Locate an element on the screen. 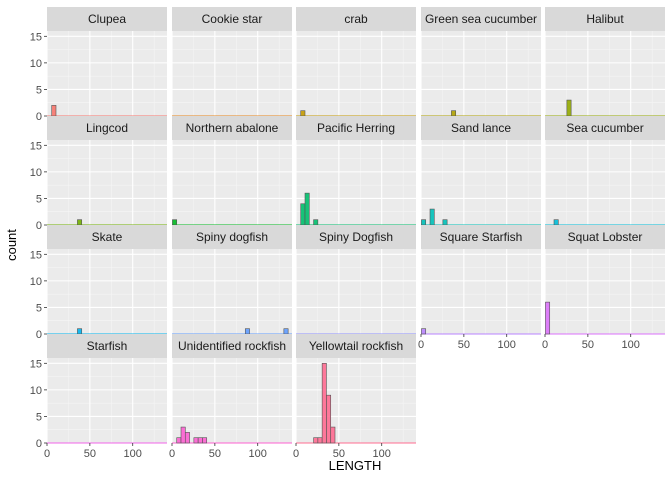 This screenshot has width=672, height=480. facet-strip-label: Northern abalone is located at coordinates (232, 128).